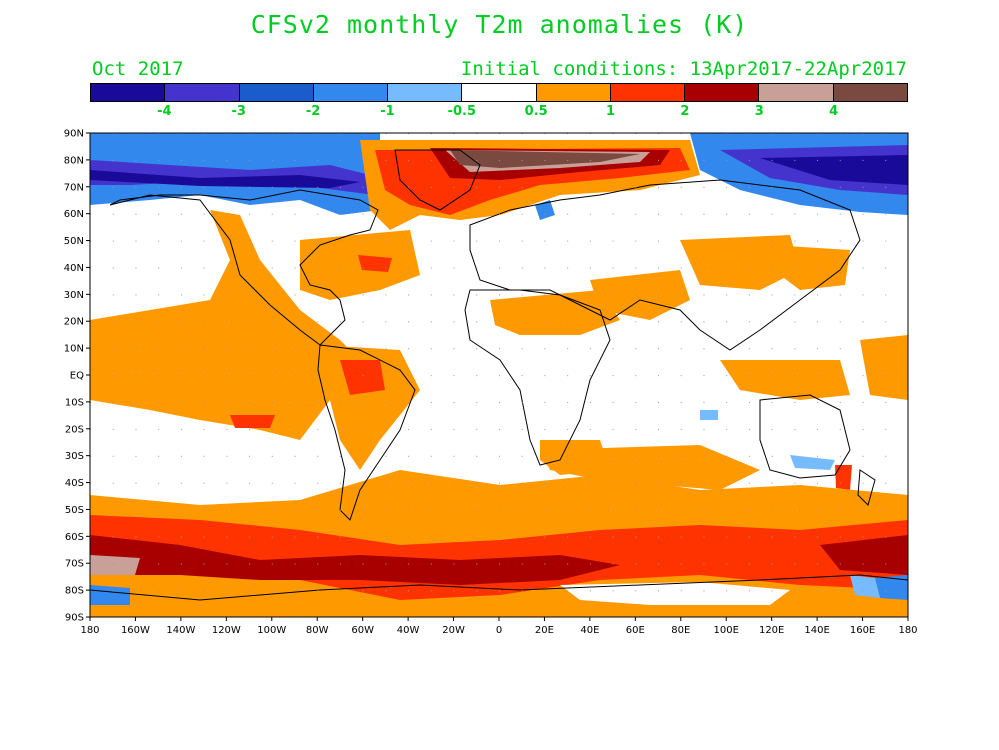 This screenshot has height=750, width=999. I want to click on longitude-label: 40W, so click(408, 630).